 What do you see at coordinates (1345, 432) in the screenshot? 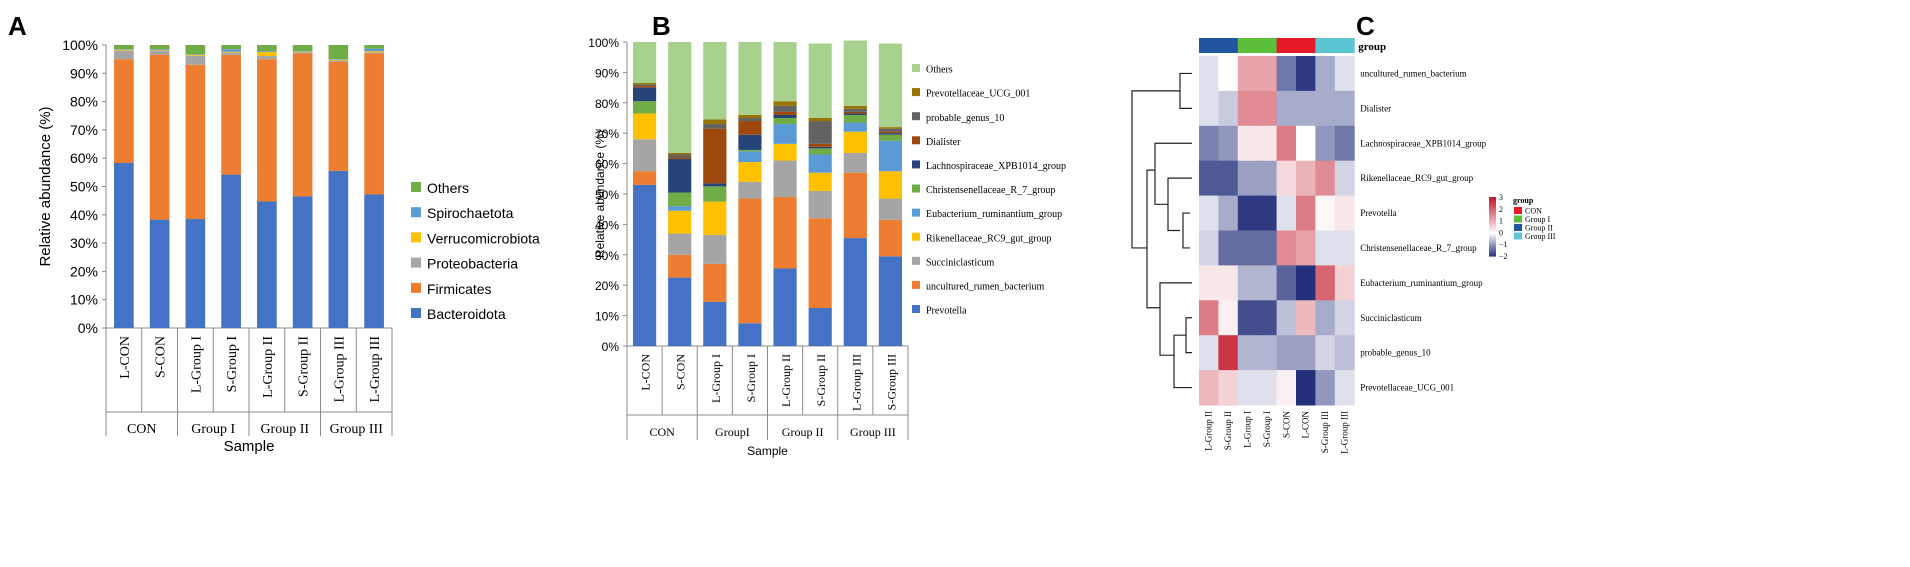
I see `heatmap-column-label: L-Group III` at bounding box center [1345, 432].